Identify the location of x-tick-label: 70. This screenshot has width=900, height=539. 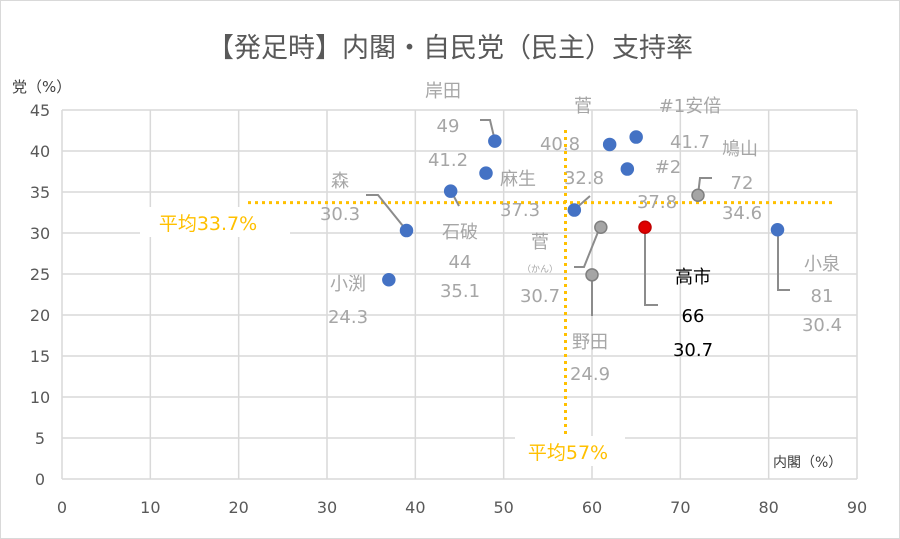
(680, 507).